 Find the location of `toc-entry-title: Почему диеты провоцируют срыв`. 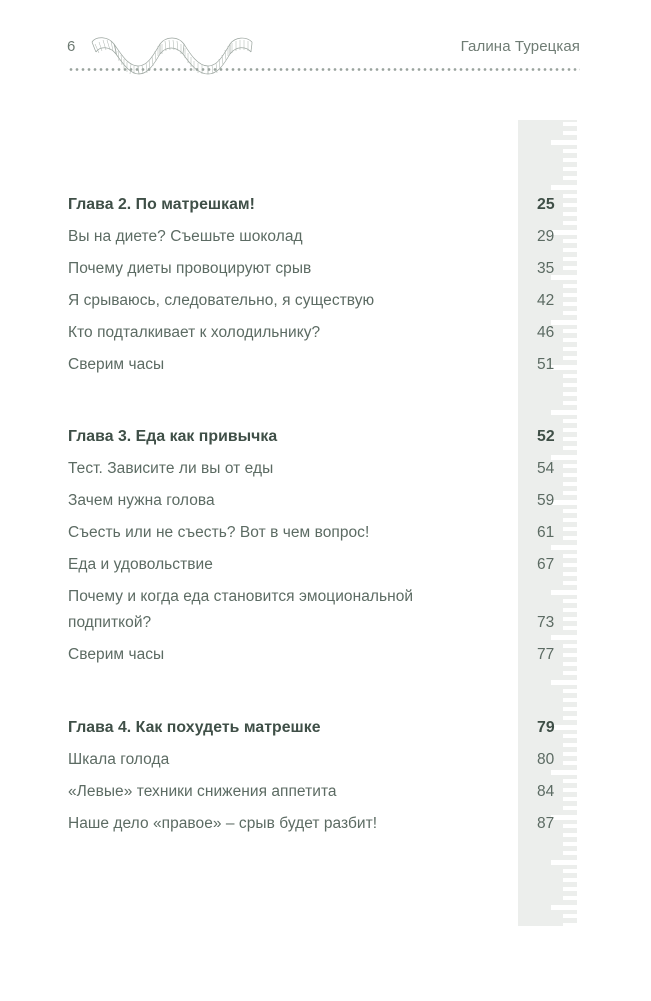

toc-entry-title: Почему диеты провоцируют срыв is located at coordinates (190, 268).